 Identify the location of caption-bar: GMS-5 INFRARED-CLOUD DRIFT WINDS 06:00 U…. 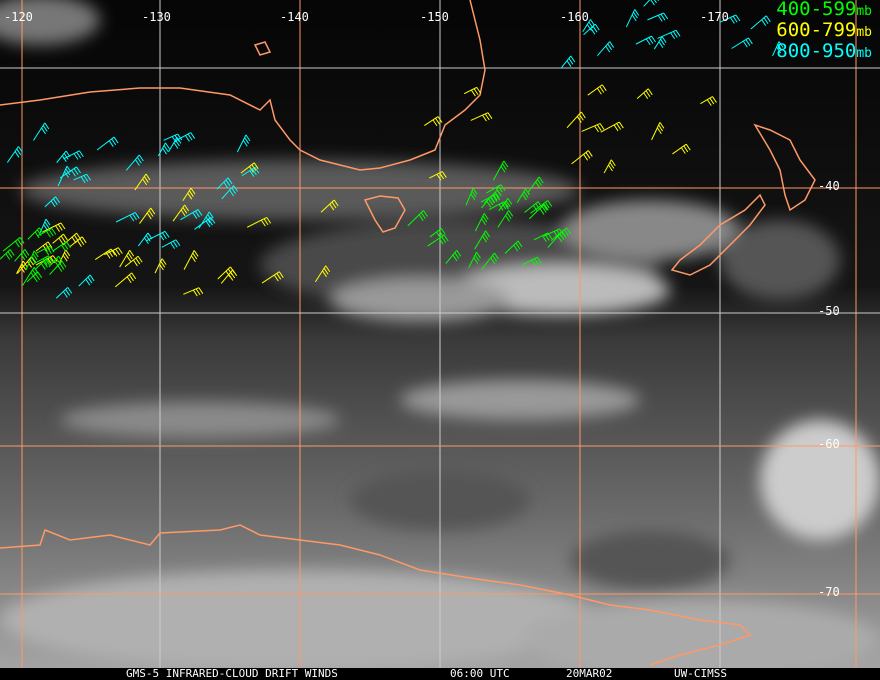
(440, 674).